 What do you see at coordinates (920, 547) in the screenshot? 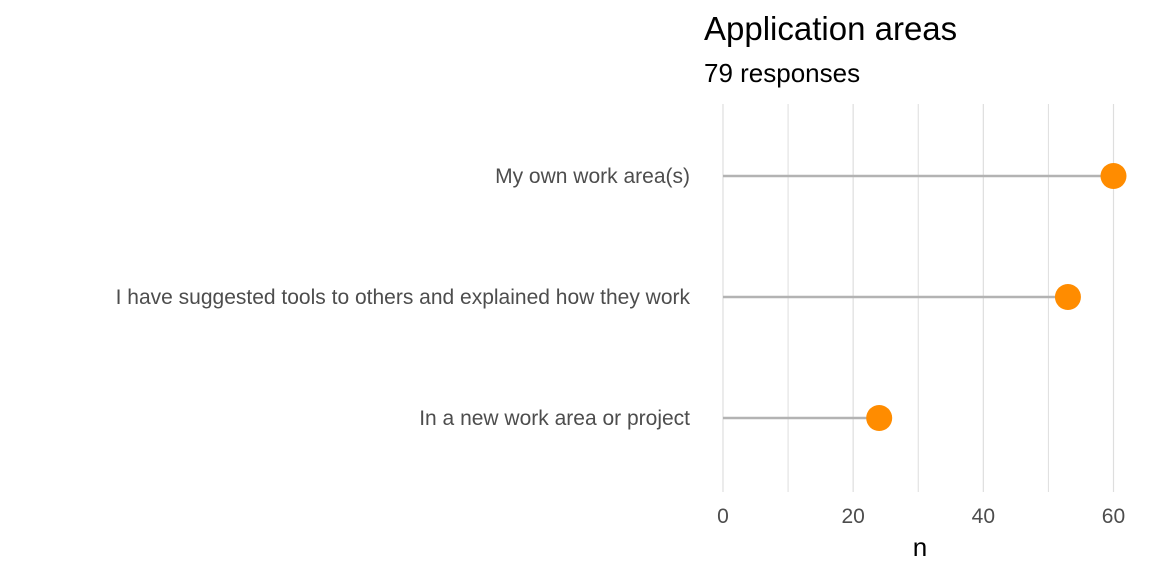
I see `x-axis-title: n` at bounding box center [920, 547].